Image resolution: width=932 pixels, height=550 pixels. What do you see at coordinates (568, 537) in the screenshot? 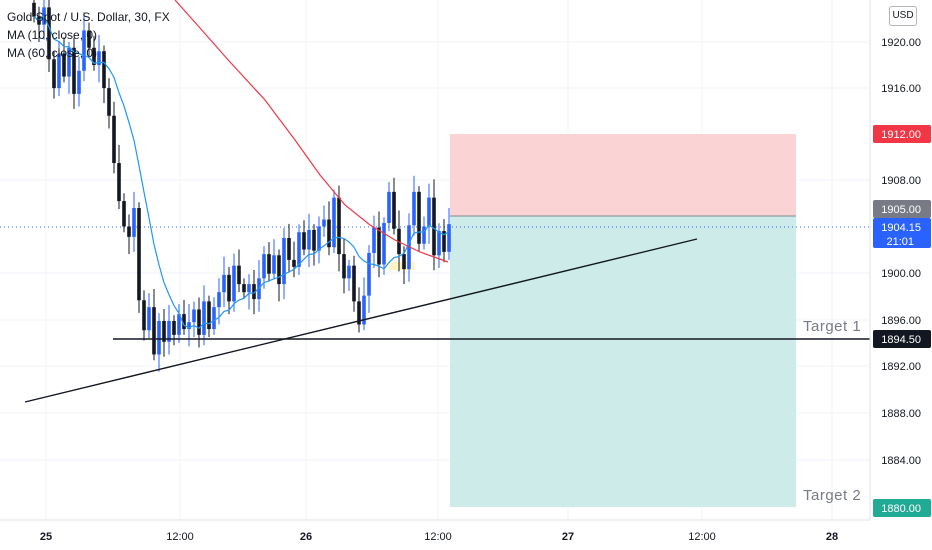
I see `x-tick-label: 27` at bounding box center [568, 537].